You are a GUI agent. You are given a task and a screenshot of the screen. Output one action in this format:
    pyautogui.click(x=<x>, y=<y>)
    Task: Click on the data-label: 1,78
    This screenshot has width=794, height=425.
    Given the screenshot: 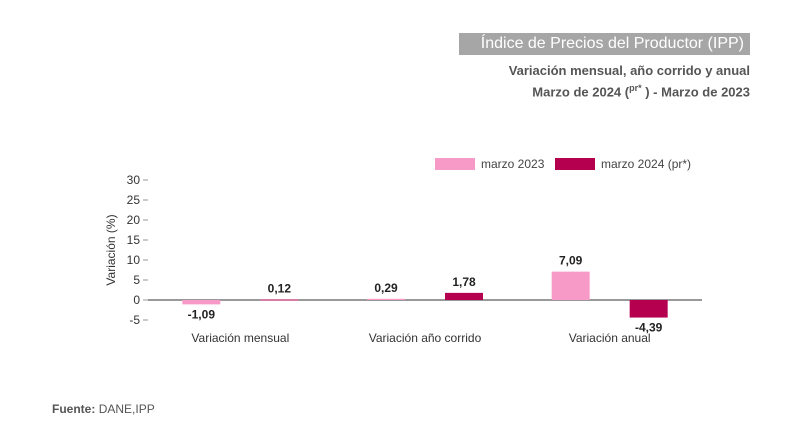 What is the action you would take?
    pyautogui.click(x=464, y=282)
    